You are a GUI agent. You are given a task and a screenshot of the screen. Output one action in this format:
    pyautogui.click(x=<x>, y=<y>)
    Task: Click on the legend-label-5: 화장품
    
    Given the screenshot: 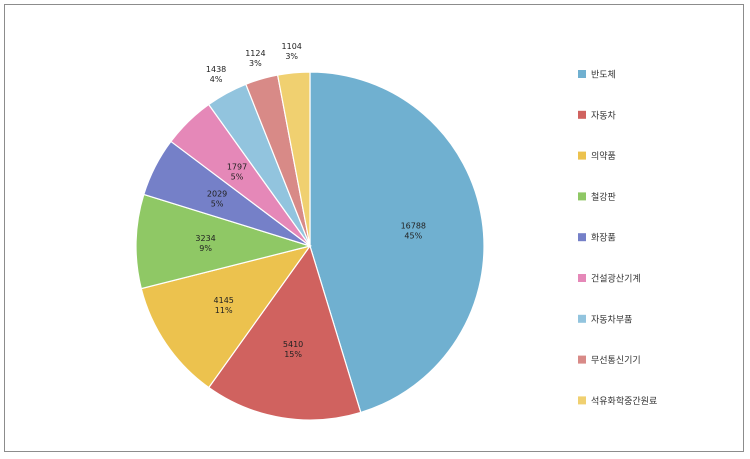 What is the action you would take?
    pyautogui.click(x=603, y=238)
    